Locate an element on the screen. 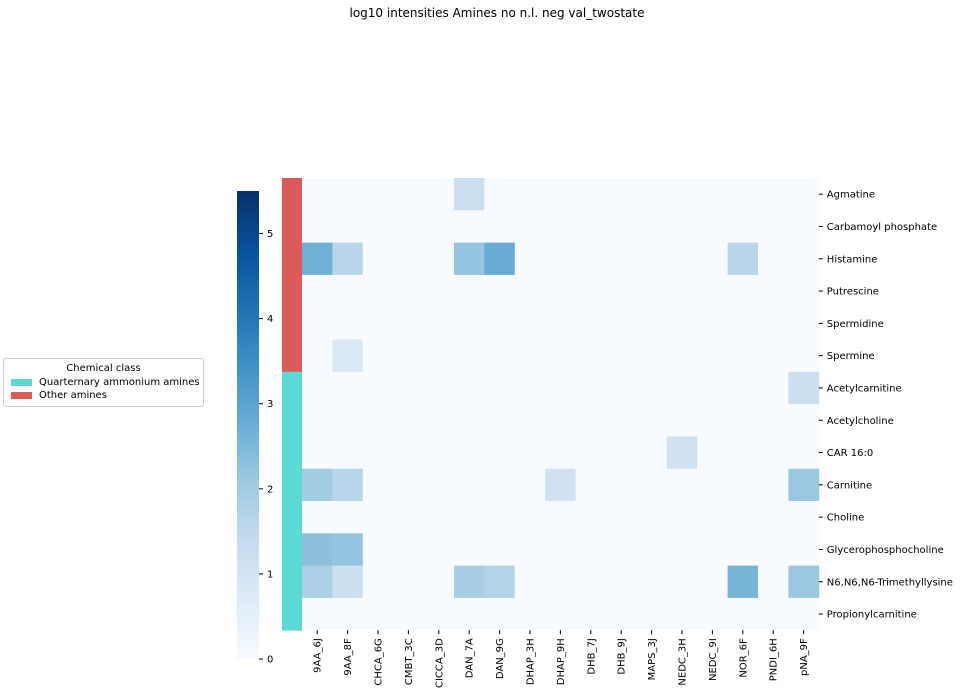  row-label: Acetylcarnitine is located at coordinates (864, 388).